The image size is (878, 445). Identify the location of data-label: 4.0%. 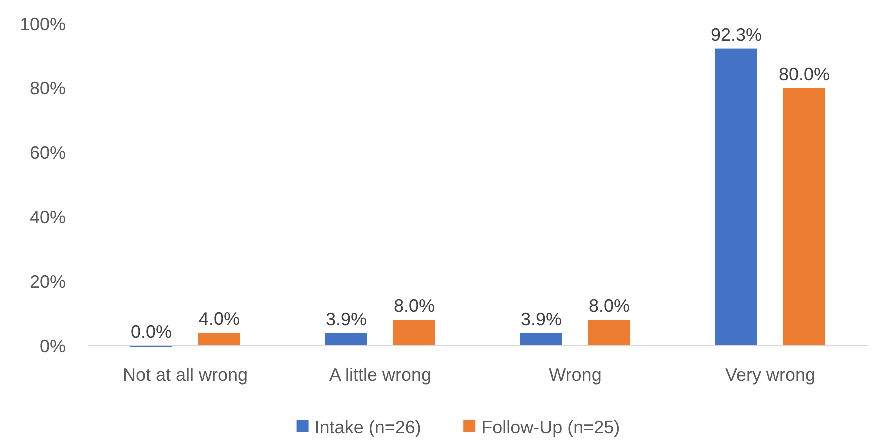
(219, 319).